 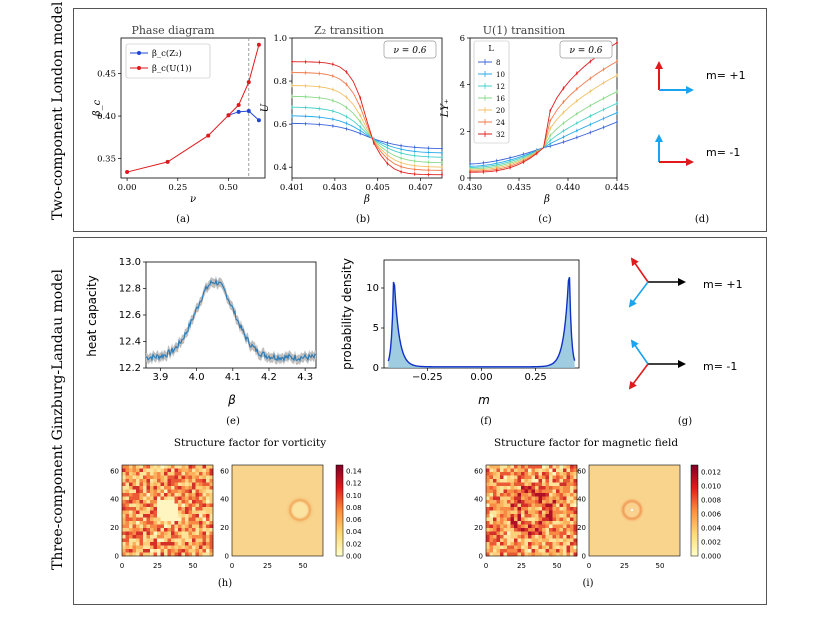 What do you see at coordinates (581, 471) in the screenshot?
I see `map-y-tick-label: 60` at bounding box center [581, 471].